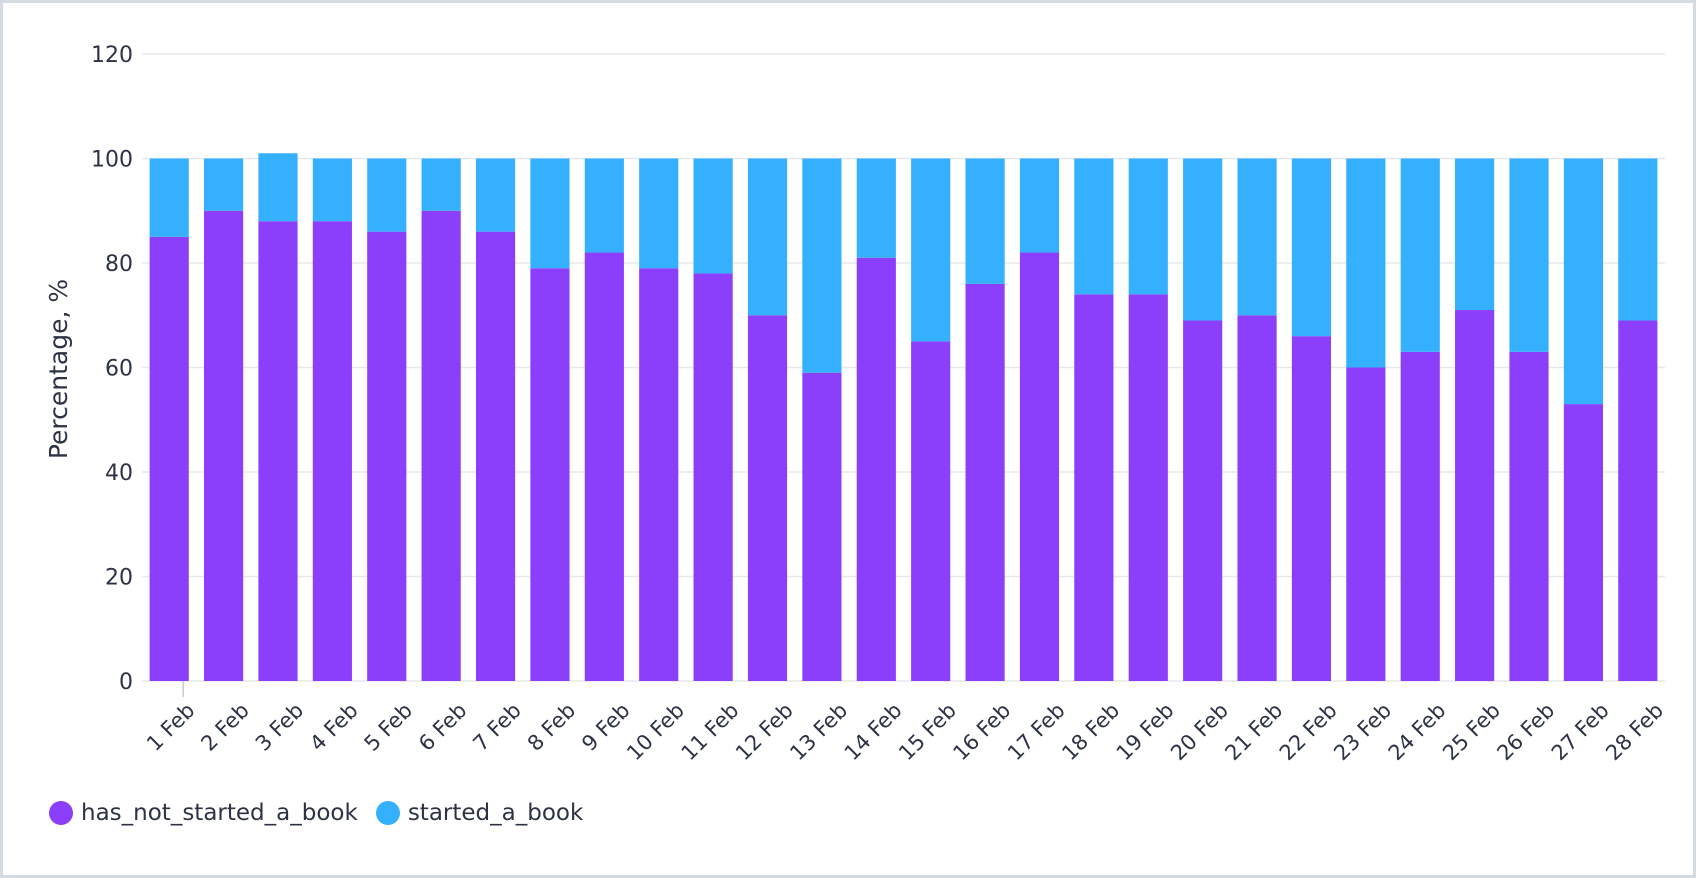  Describe the element at coordinates (333, 726) in the screenshot. I see `x-tick-label-4: 4 Feb` at that location.